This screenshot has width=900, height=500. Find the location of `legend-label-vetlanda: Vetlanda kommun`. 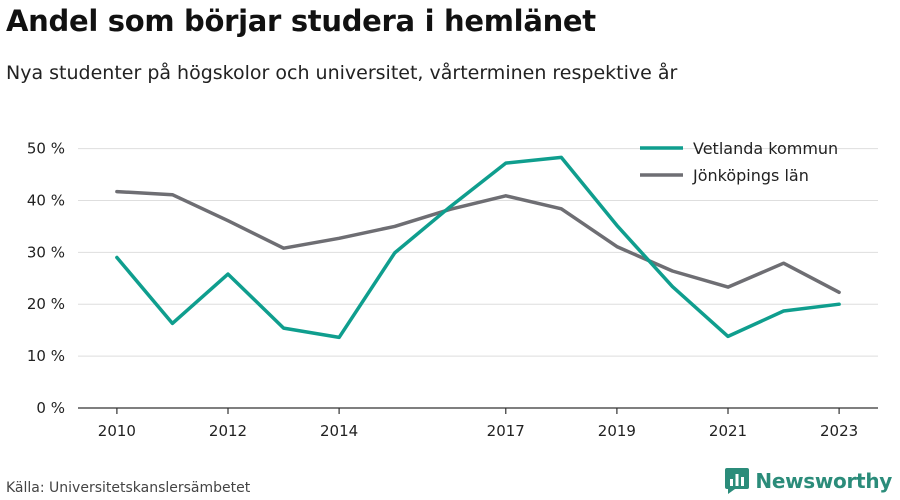

legend-label-vetlanda: Vetlanda kommun is located at coordinates (765, 148).